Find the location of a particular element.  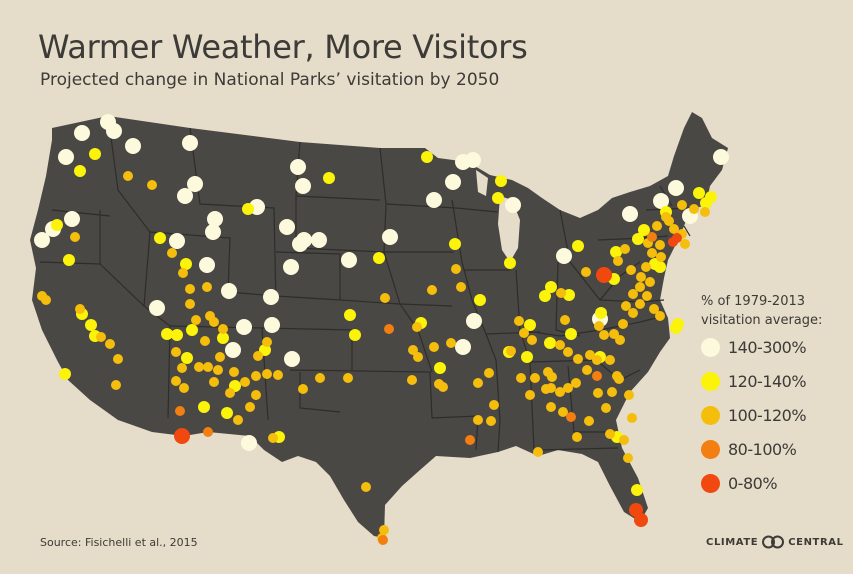

legend-label: 120-140% is located at coordinates (767, 381).